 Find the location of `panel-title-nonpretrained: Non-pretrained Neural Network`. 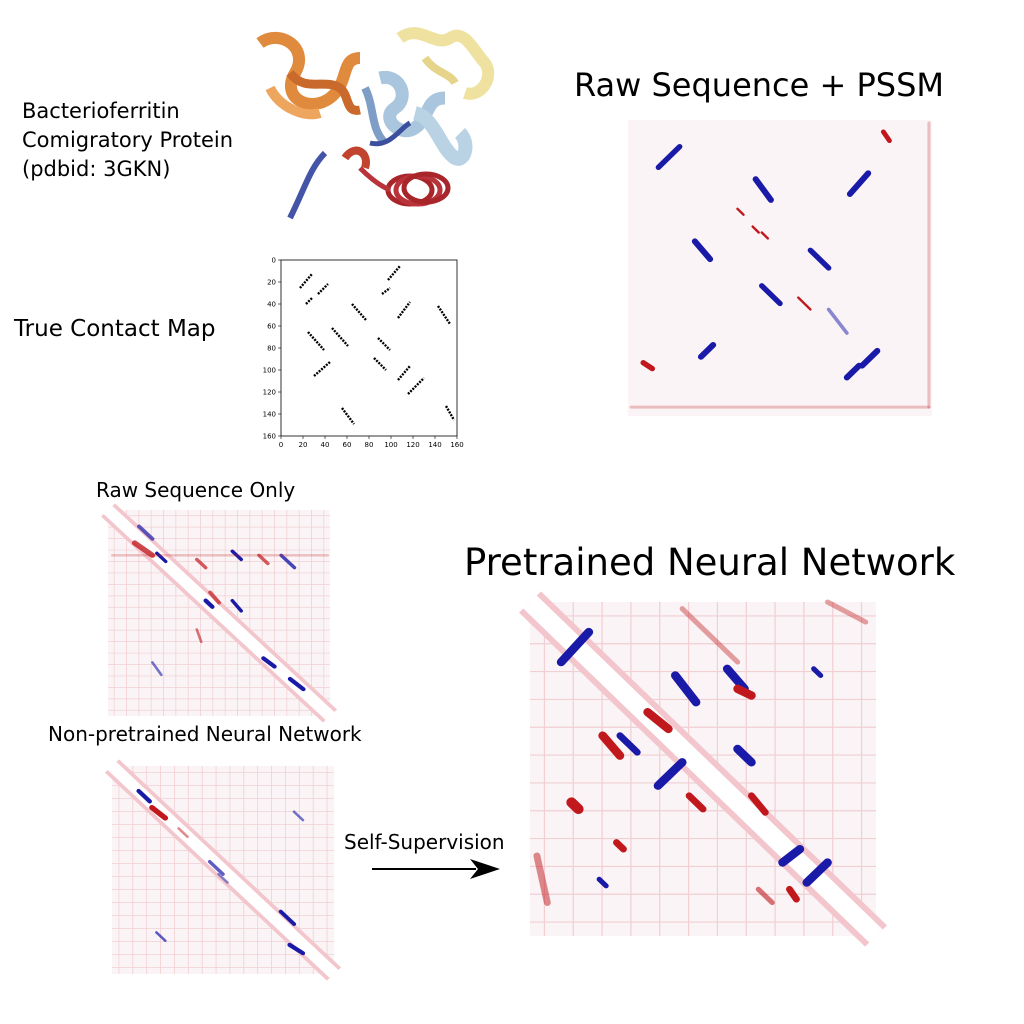

panel-title-nonpretrained: Non-pretrained Neural Network is located at coordinates (205, 734).